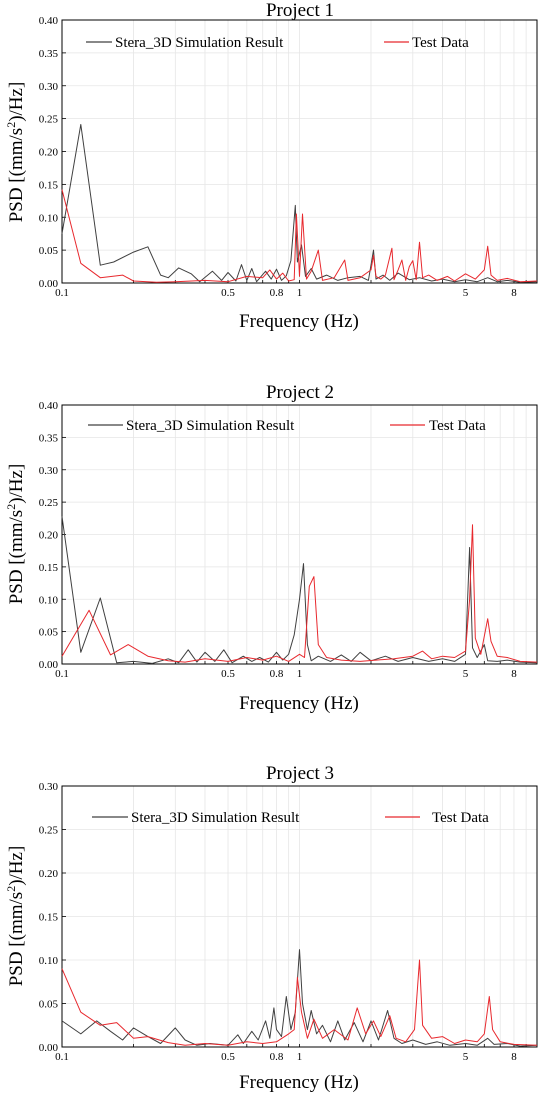 The image size is (540, 1093). I want to click on chart-title: Project 3, so click(300, 773).